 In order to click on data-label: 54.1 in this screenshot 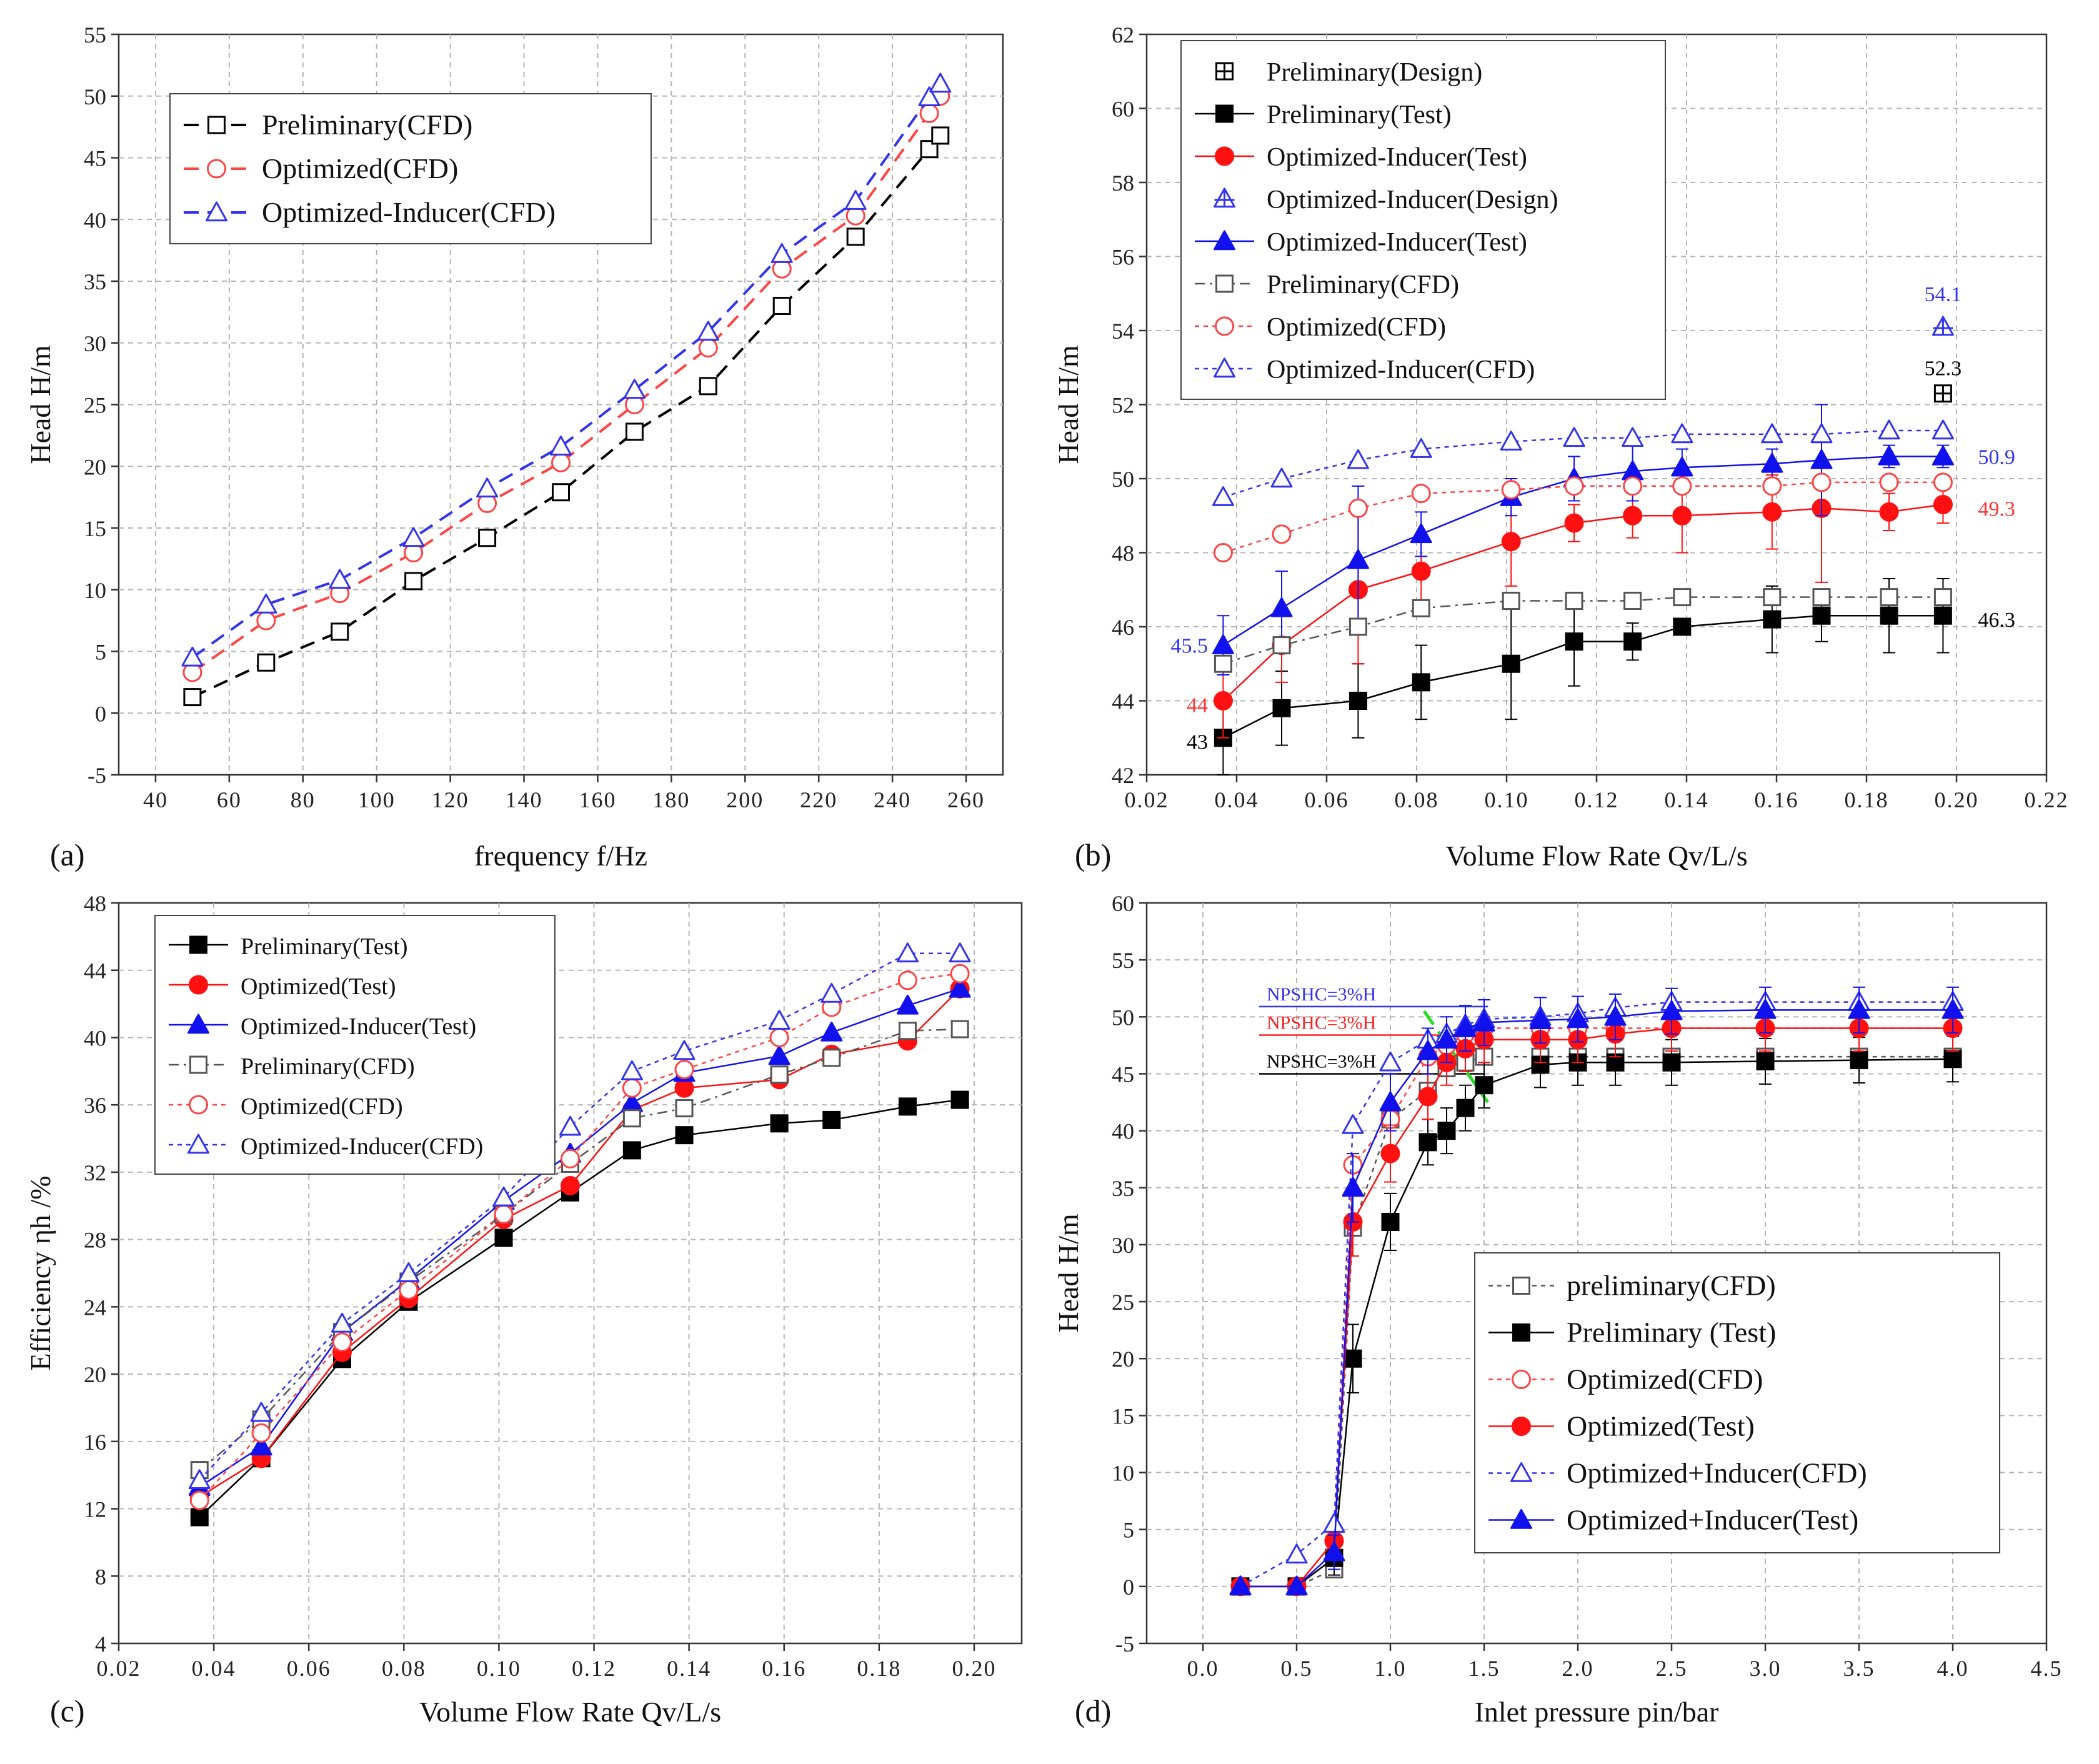, I will do `click(1943, 294)`.